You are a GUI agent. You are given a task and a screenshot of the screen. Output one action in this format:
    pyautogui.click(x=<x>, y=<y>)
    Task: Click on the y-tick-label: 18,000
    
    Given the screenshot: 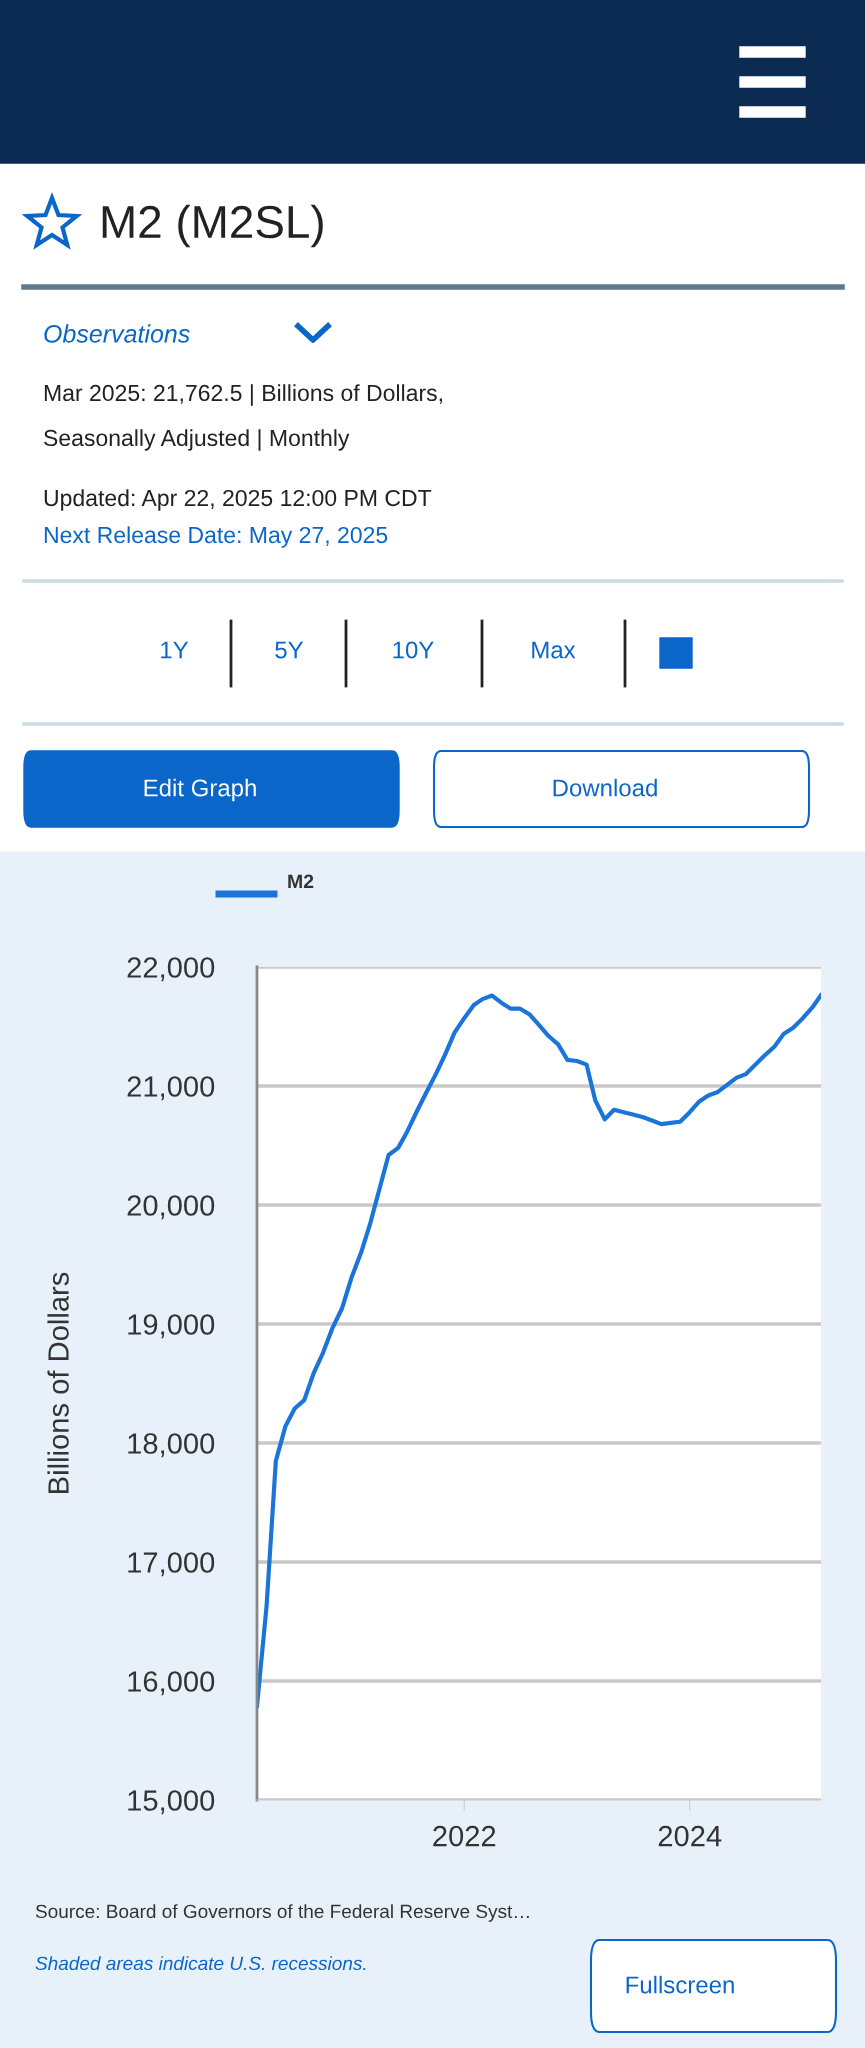 What is the action you would take?
    pyautogui.click(x=171, y=1445)
    